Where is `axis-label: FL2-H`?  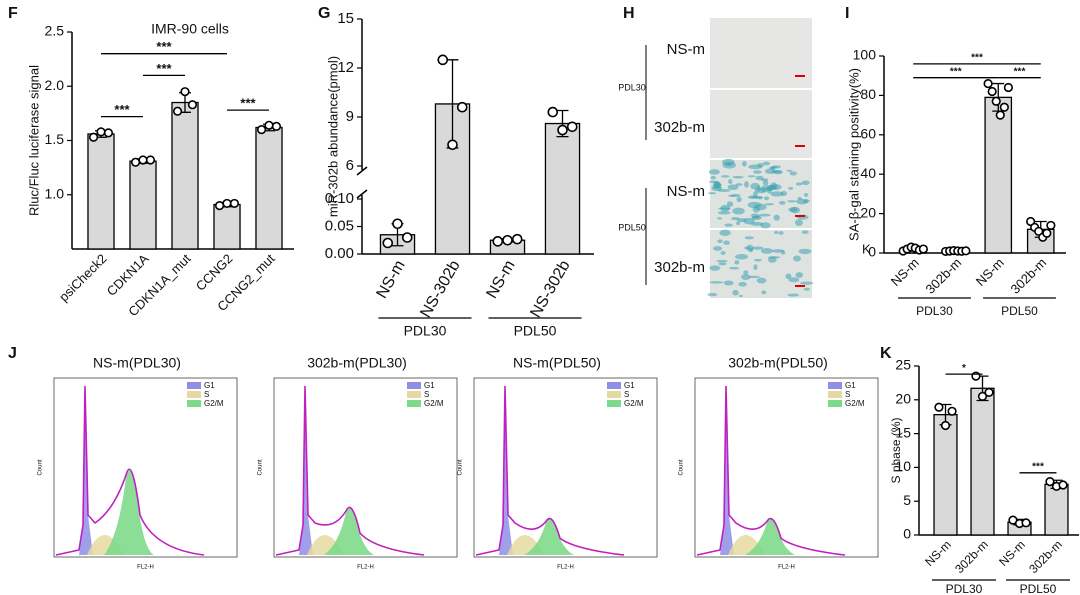 axis-label: FL2-H is located at coordinates (565, 568).